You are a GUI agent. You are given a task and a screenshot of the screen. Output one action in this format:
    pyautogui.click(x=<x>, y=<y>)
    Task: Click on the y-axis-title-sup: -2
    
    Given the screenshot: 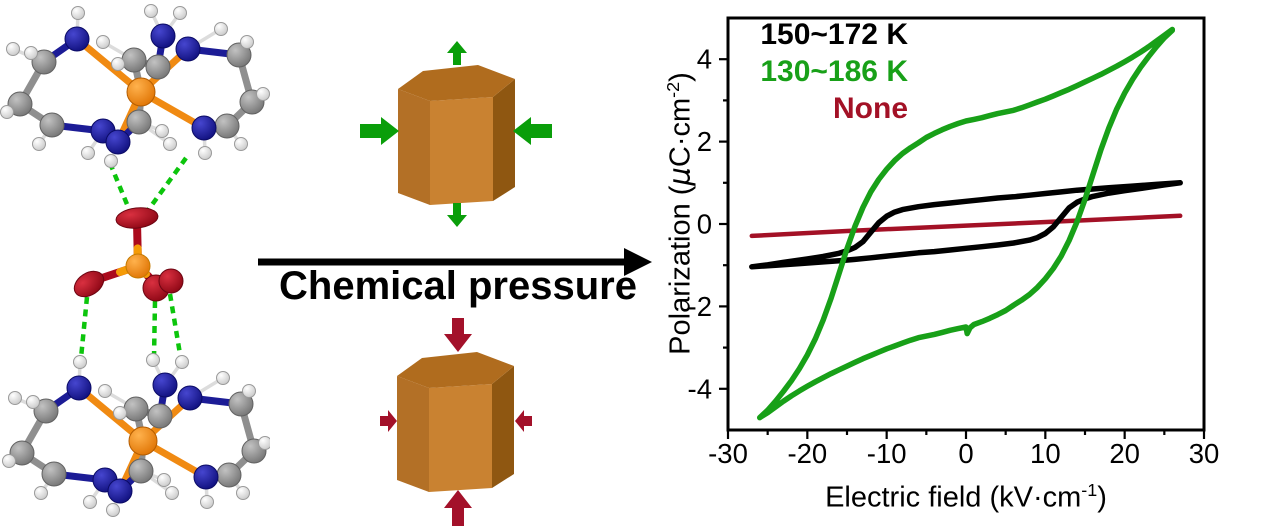 What is the action you would take?
    pyautogui.click(x=672, y=89)
    